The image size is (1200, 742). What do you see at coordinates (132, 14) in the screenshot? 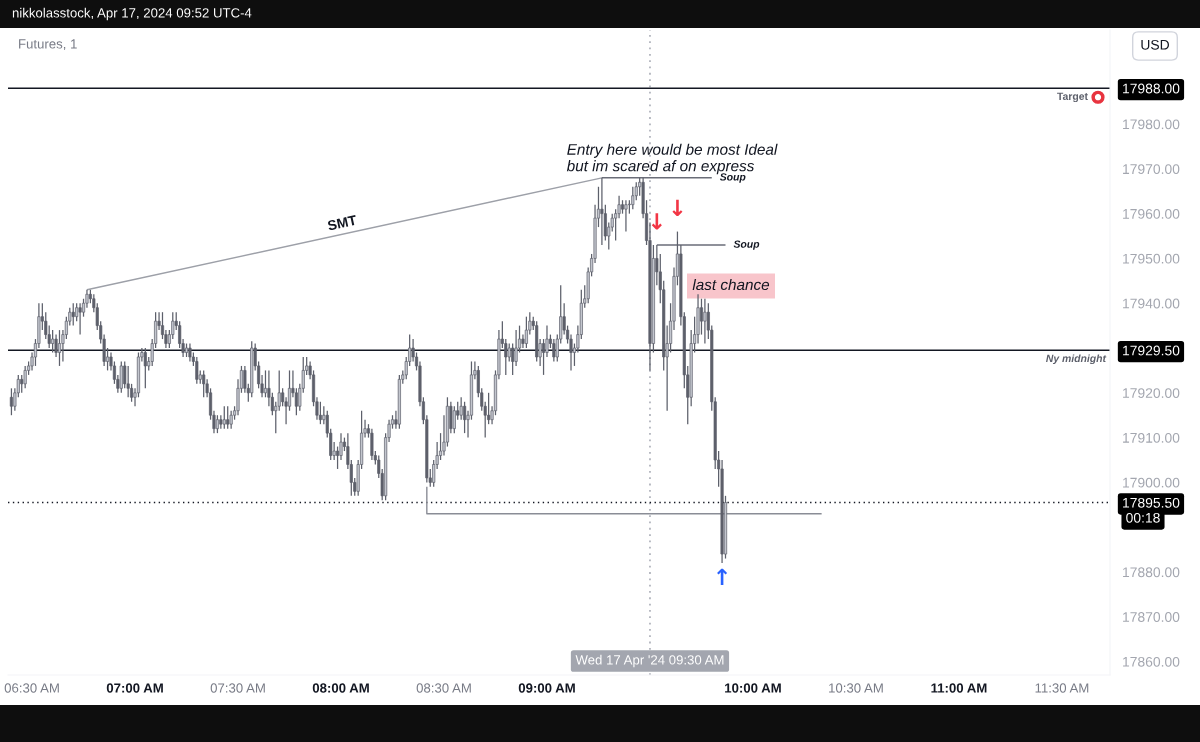
I see `chart-title: nikkolasstock, Apr 17, 2024 09:52 UTC-4` at bounding box center [132, 14].